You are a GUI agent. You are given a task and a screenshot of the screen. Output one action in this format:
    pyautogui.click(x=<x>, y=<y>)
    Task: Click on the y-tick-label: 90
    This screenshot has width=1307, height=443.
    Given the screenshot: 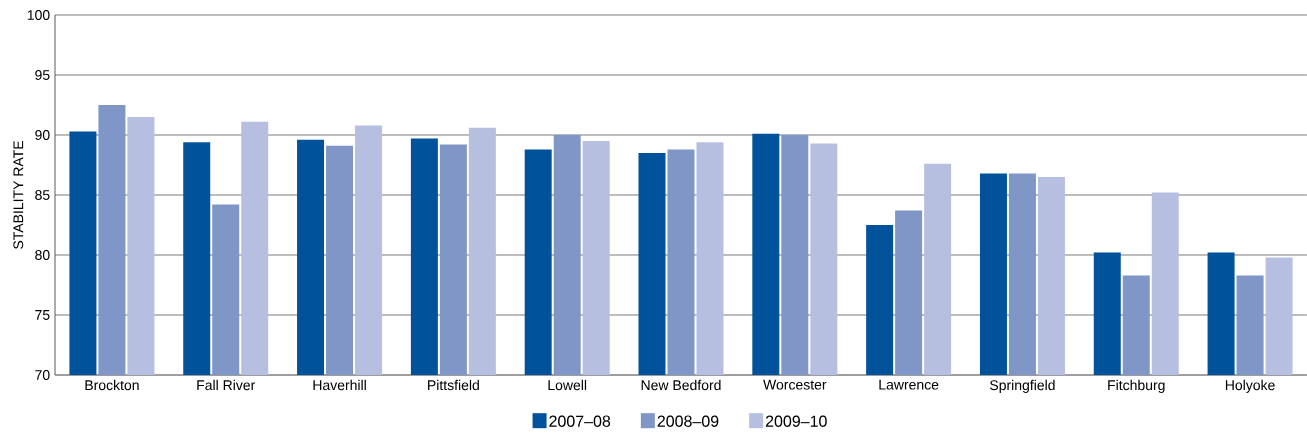 What is the action you would take?
    pyautogui.click(x=42, y=135)
    